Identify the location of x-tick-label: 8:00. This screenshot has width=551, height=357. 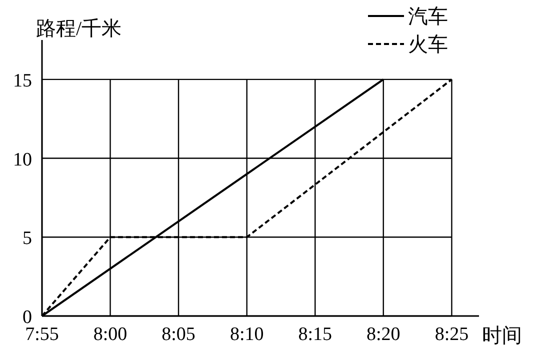
(110, 334).